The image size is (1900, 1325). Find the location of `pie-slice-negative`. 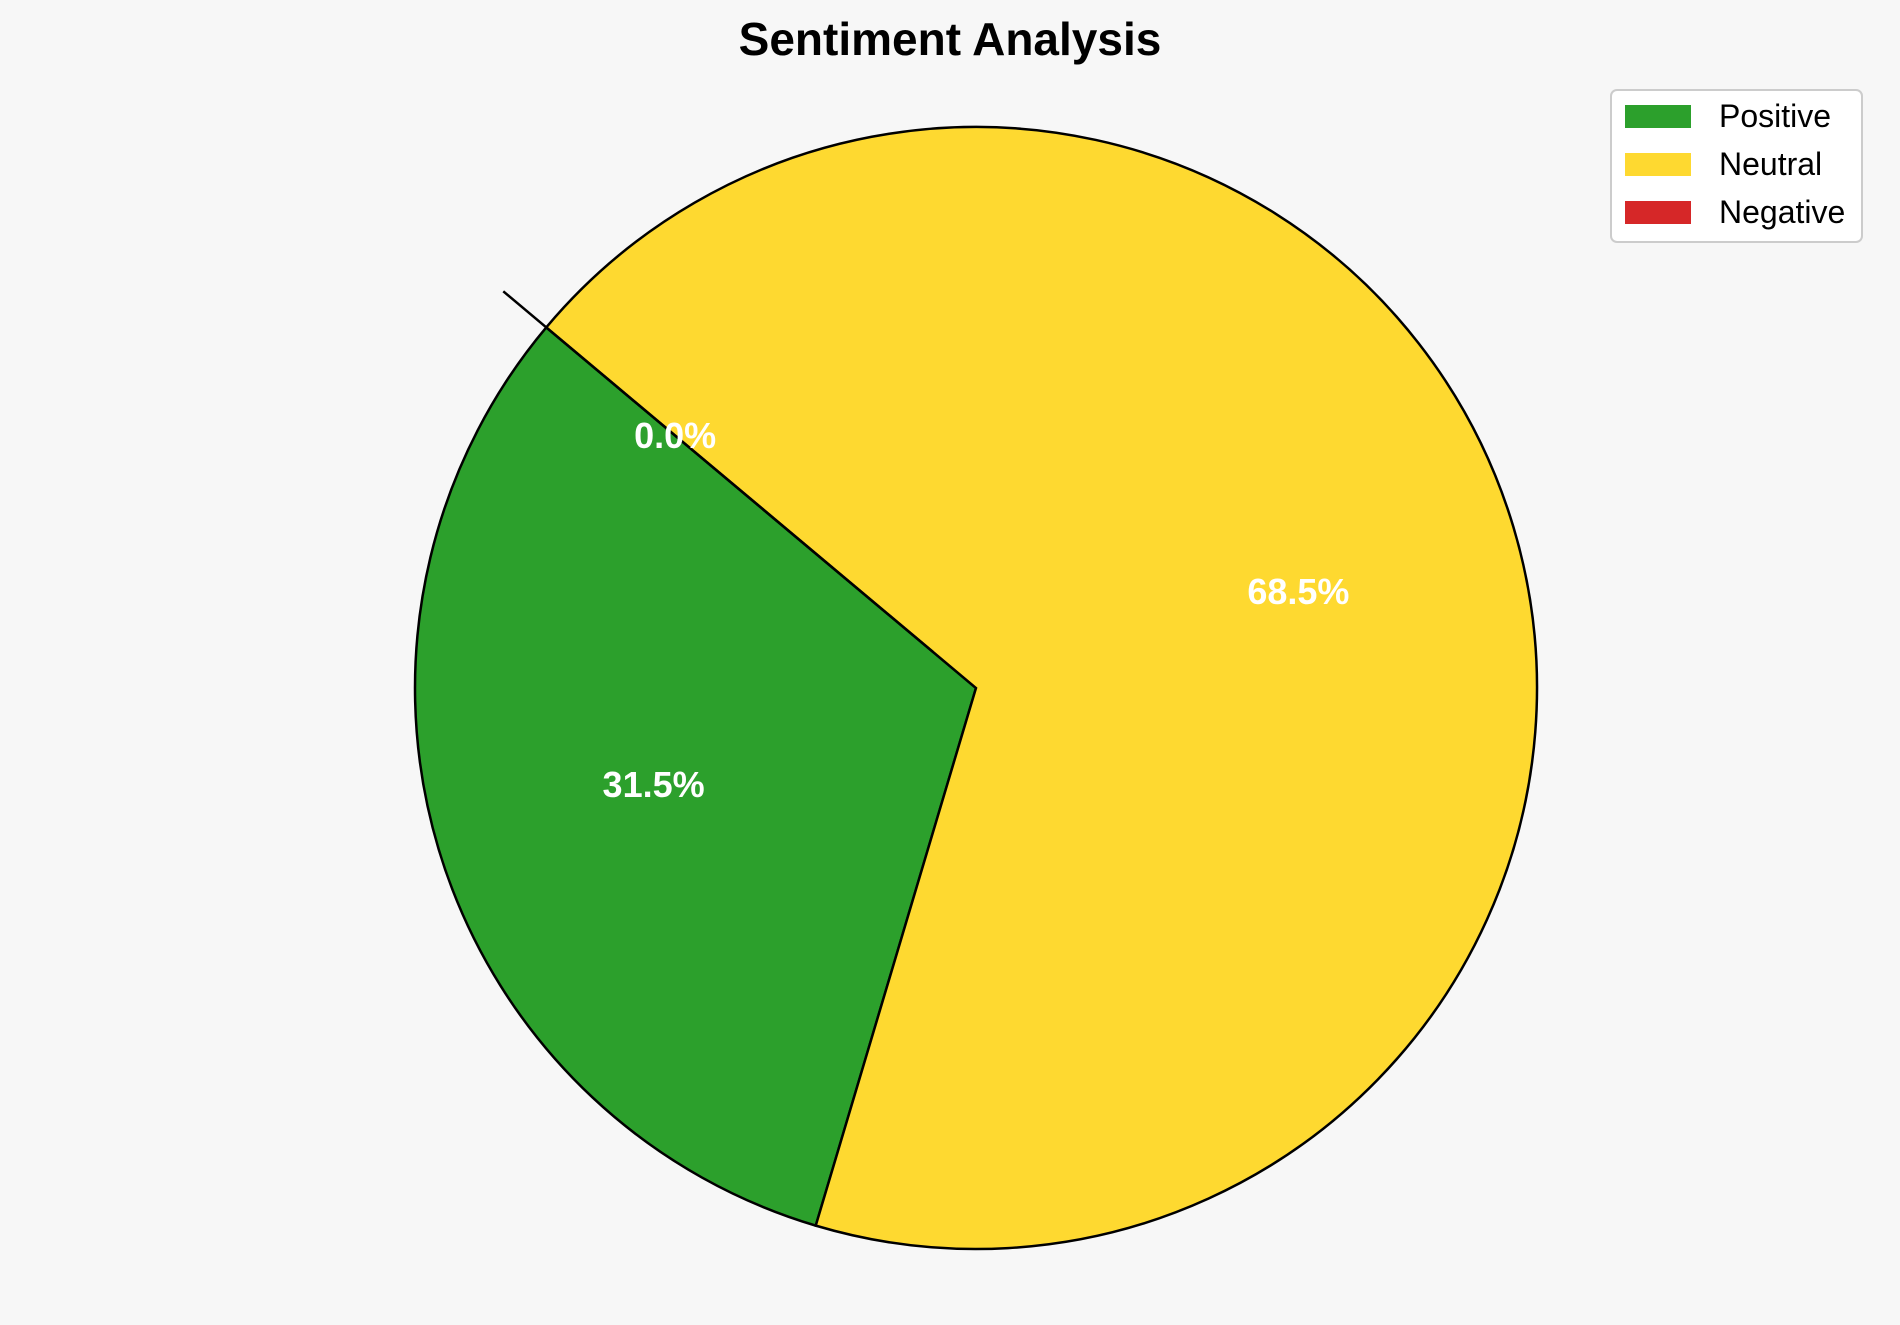

pie-slice-negative is located at coordinates (718, 471).